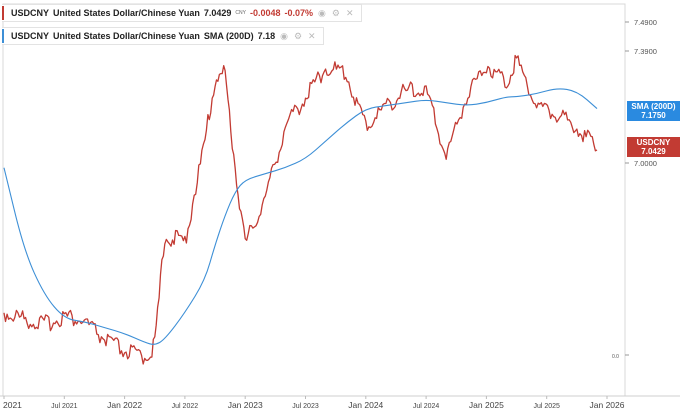 The image size is (680, 417). What do you see at coordinates (217, 13) in the screenshot?
I see `legend-price-value: 7.0429` at bounding box center [217, 13].